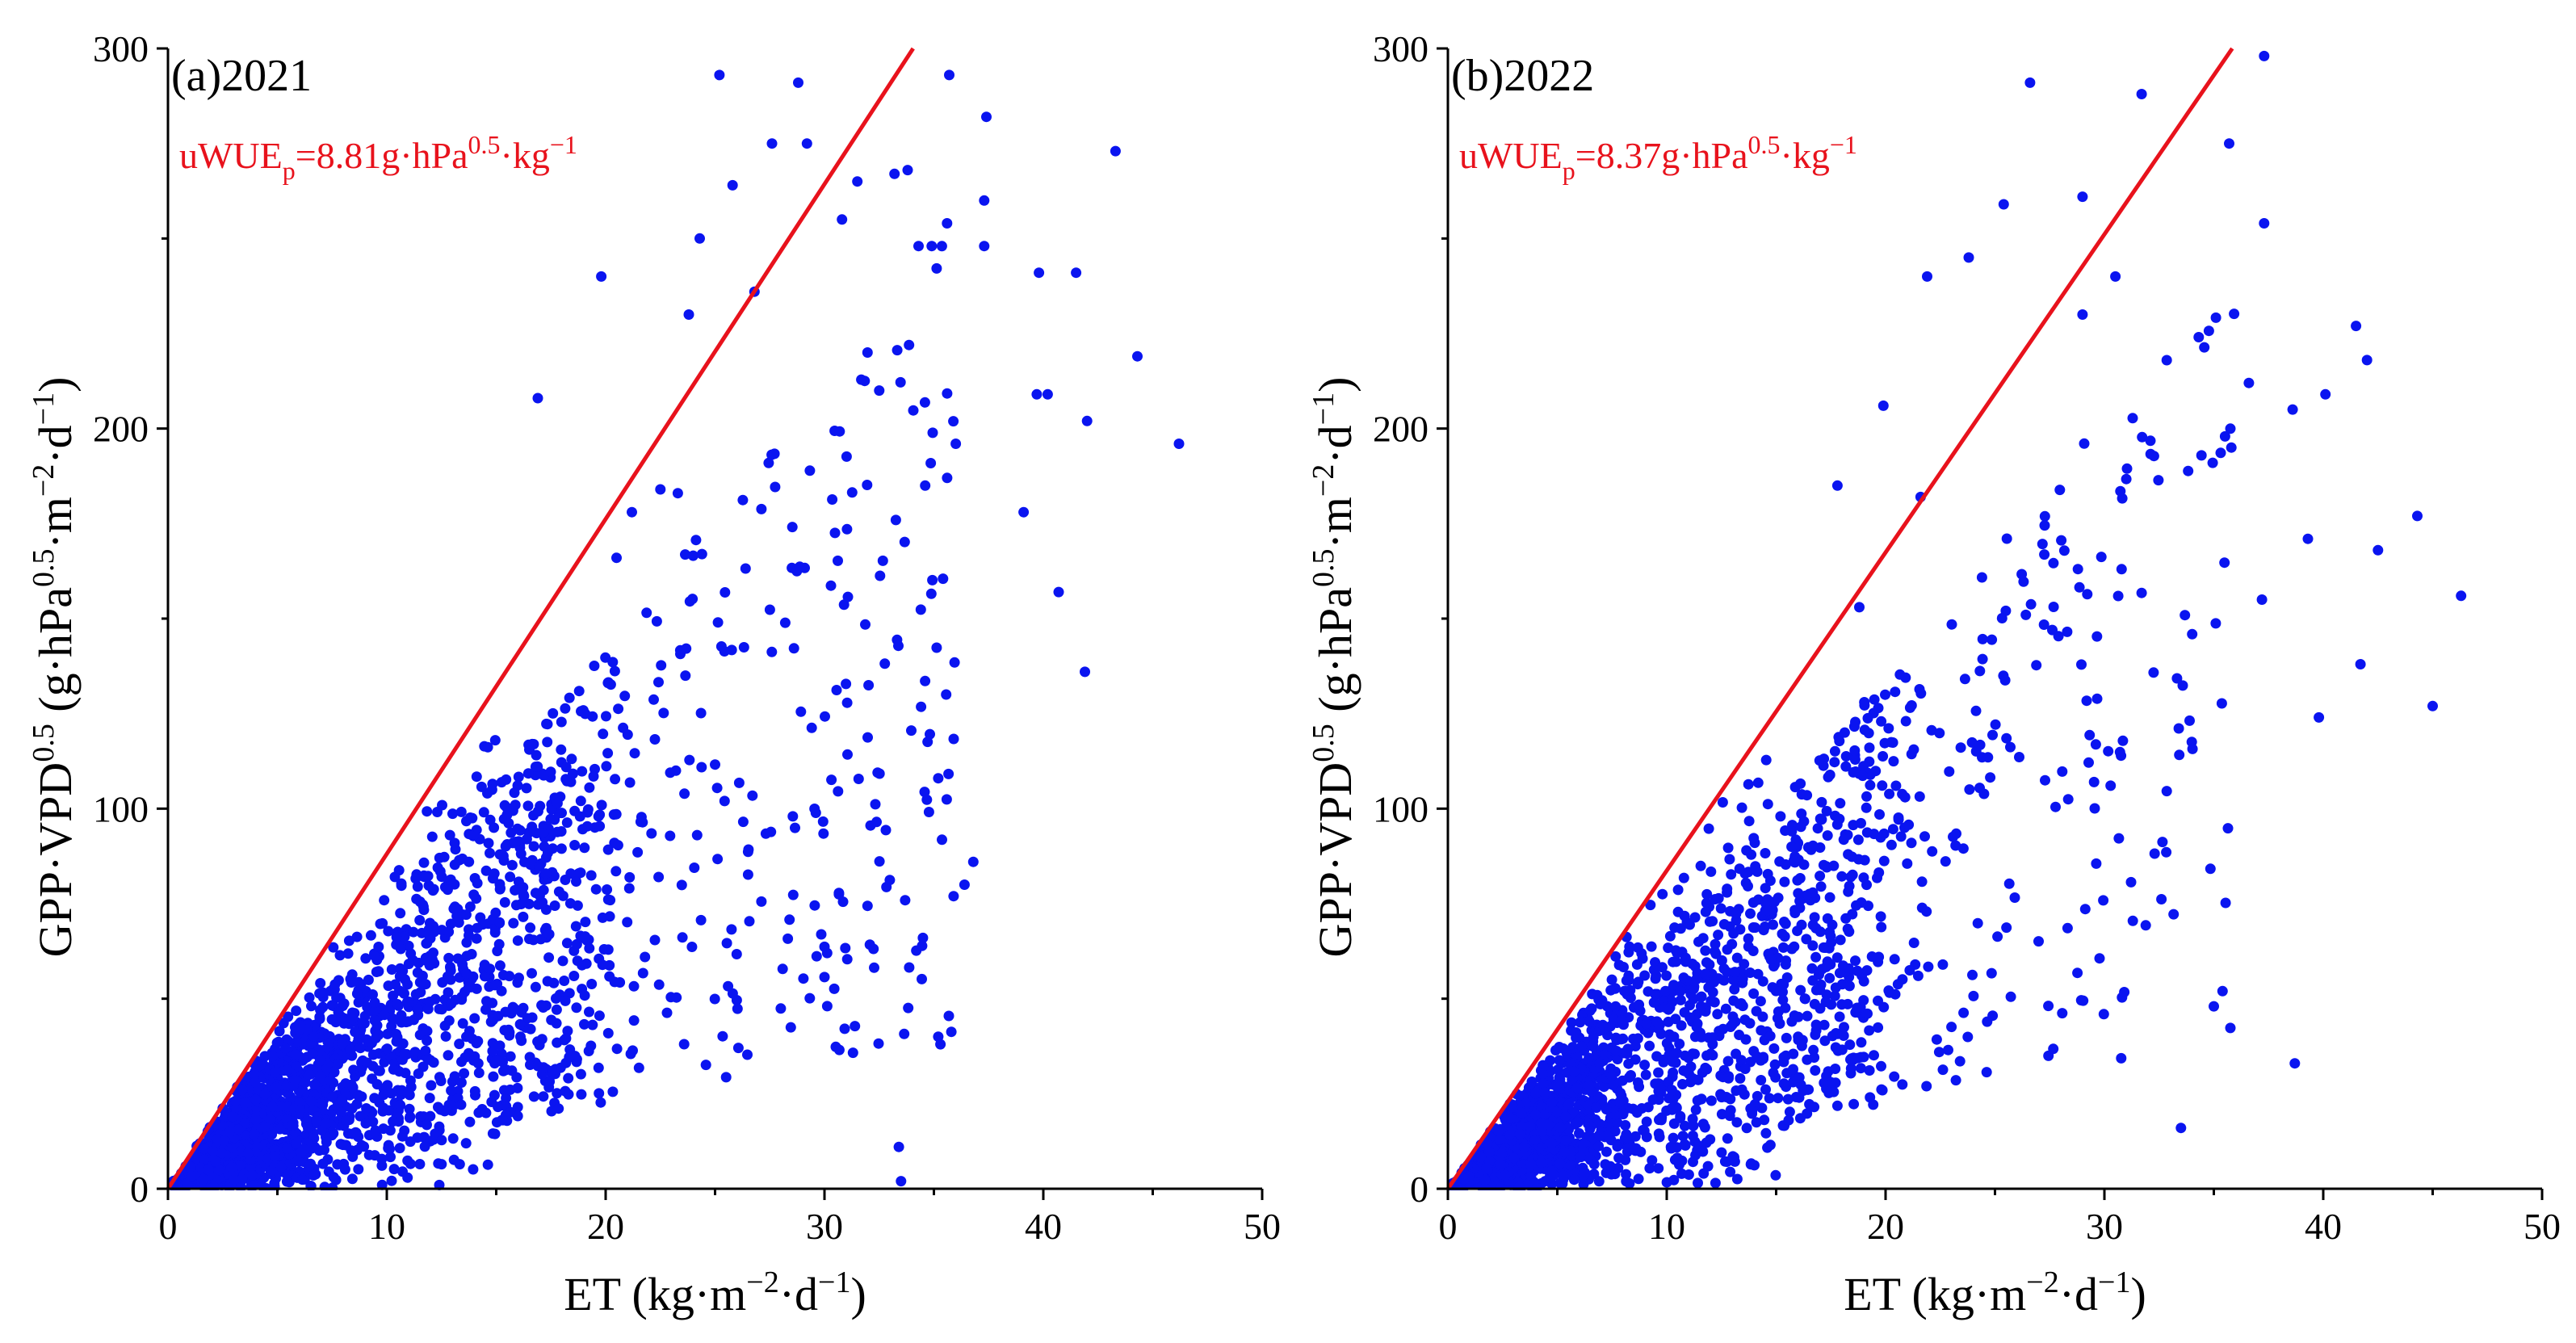 The image size is (2576, 1343). What do you see at coordinates (1262, 1226) in the screenshot?
I see `x-tick-label: 50` at bounding box center [1262, 1226].